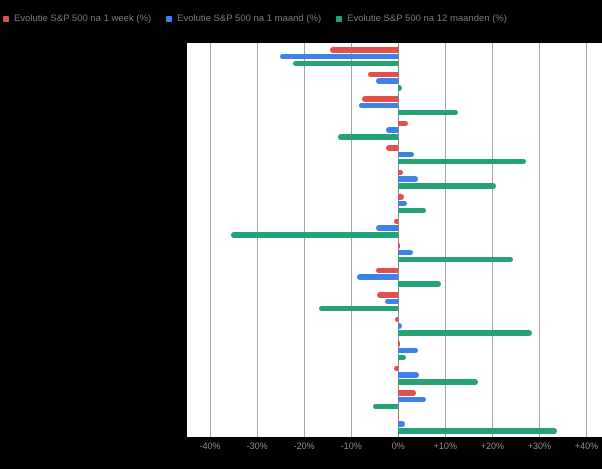 The width and height of the screenshot is (602, 469). I want to click on x-axis-tick-label: -30%, so click(257, 446).